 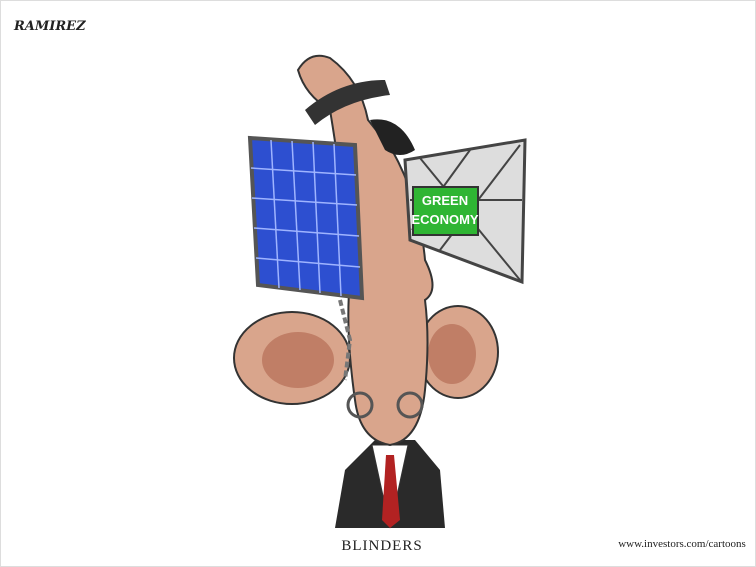 I want to click on ring-left, so click(x=360, y=405).